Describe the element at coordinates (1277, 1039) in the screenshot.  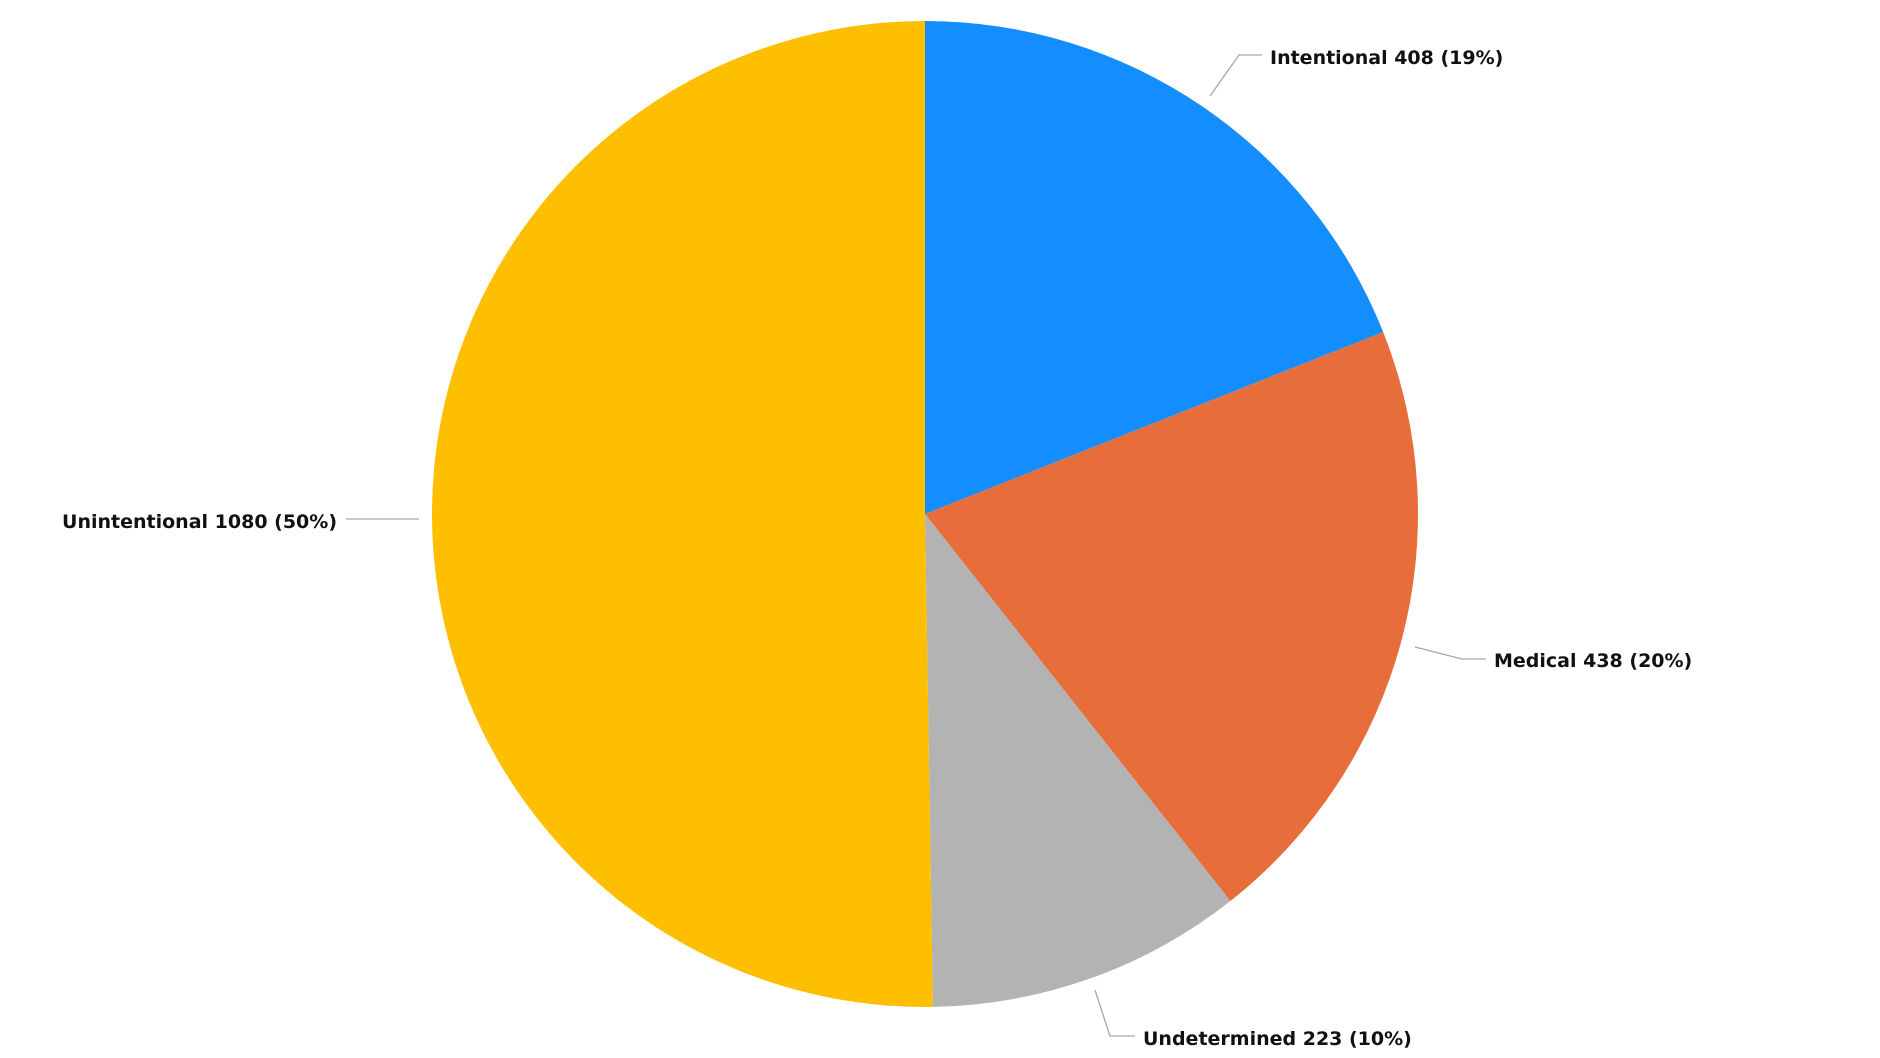
I see `data-label-undetermined: Undetermined 223 (10%)` at that location.